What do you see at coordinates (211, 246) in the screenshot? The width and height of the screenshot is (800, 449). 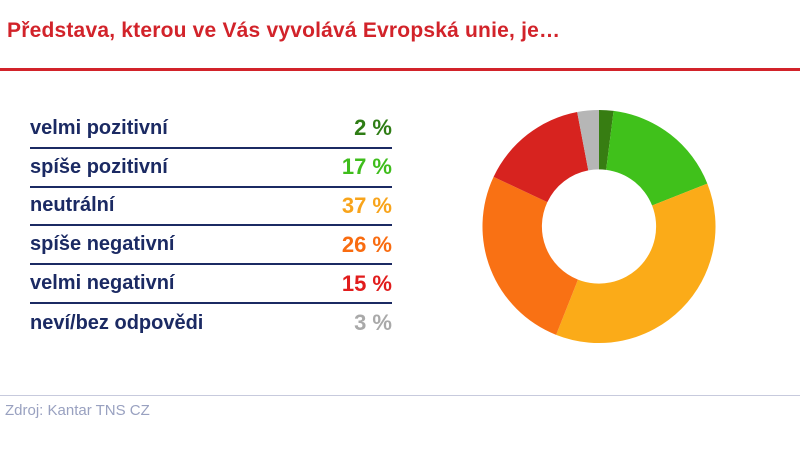 I see `legend-row: spíše negativní 26 %` at bounding box center [211, 246].